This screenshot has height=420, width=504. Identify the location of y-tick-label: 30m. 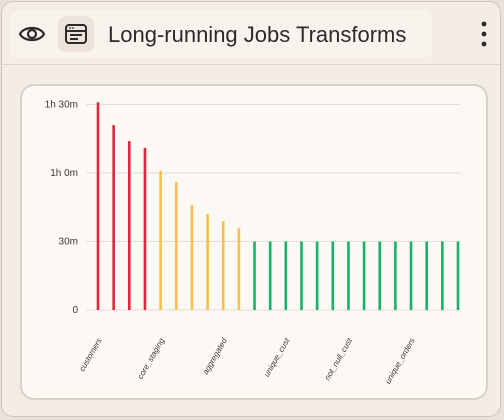
(68, 242).